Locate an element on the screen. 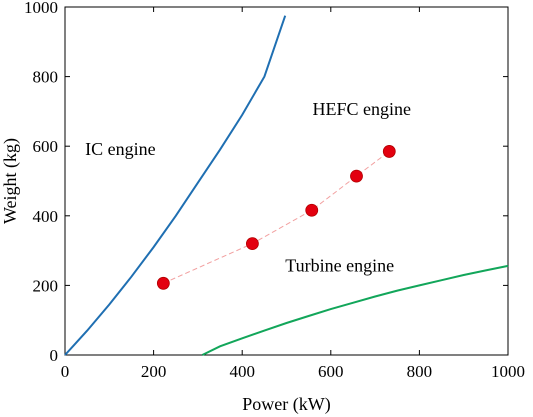  y-tick-label: 200 is located at coordinates (46, 285).